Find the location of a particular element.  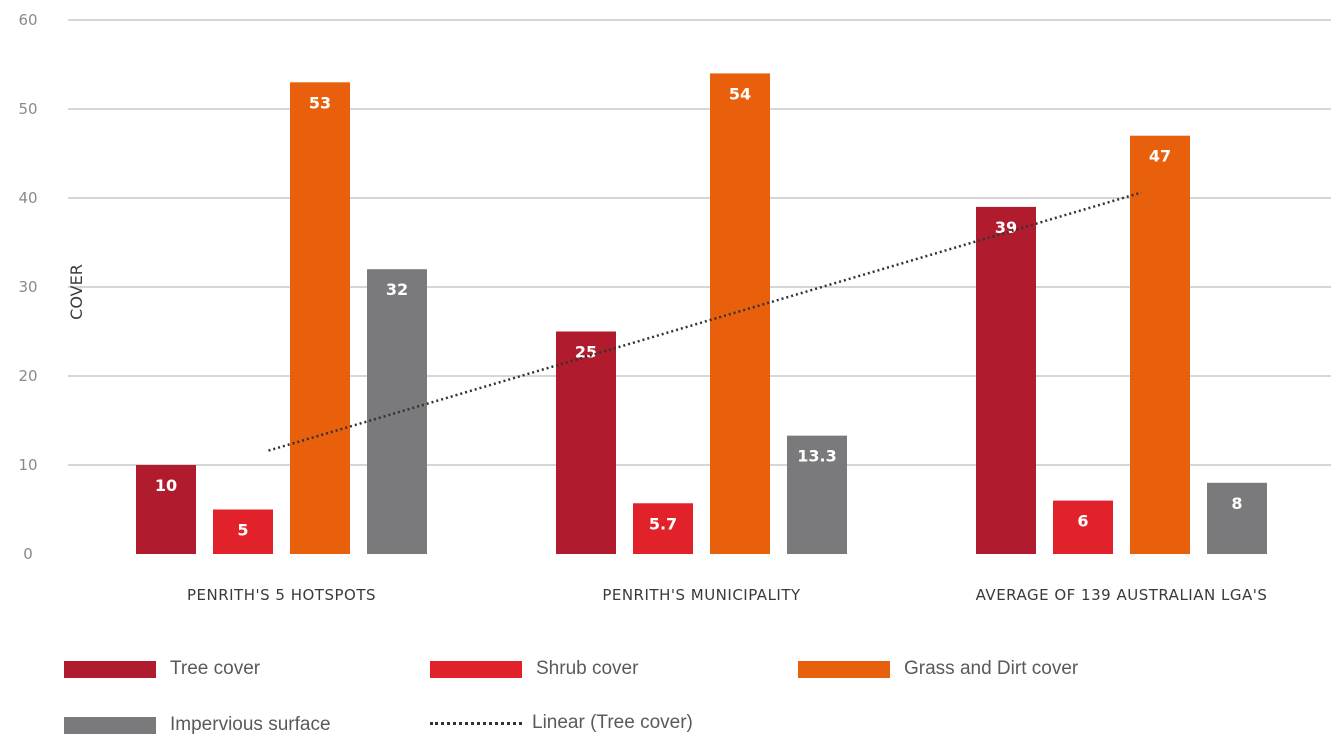

data-label: 32 is located at coordinates (397, 289).